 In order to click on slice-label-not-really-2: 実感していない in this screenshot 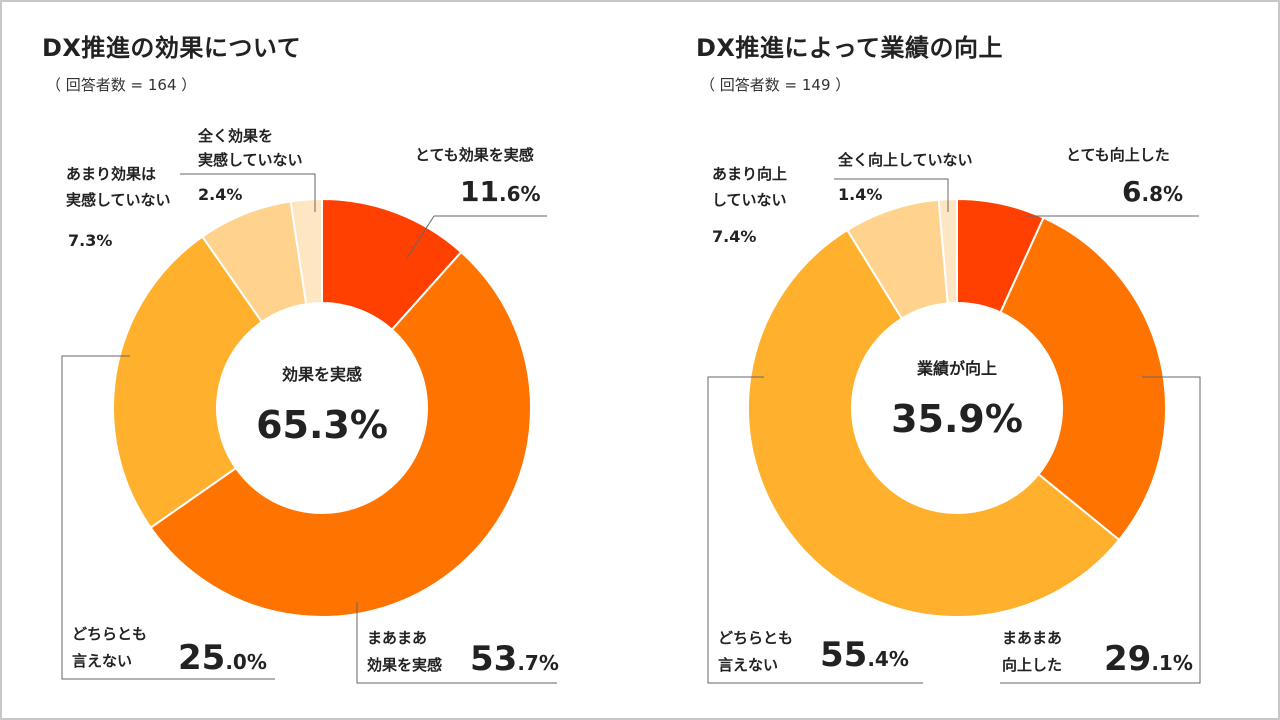, I will do `click(118, 200)`.